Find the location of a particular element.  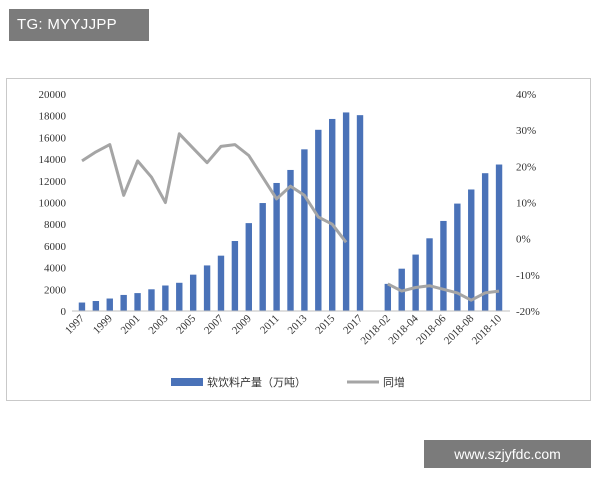

x-tick-label: 2015 is located at coordinates (325, 324).